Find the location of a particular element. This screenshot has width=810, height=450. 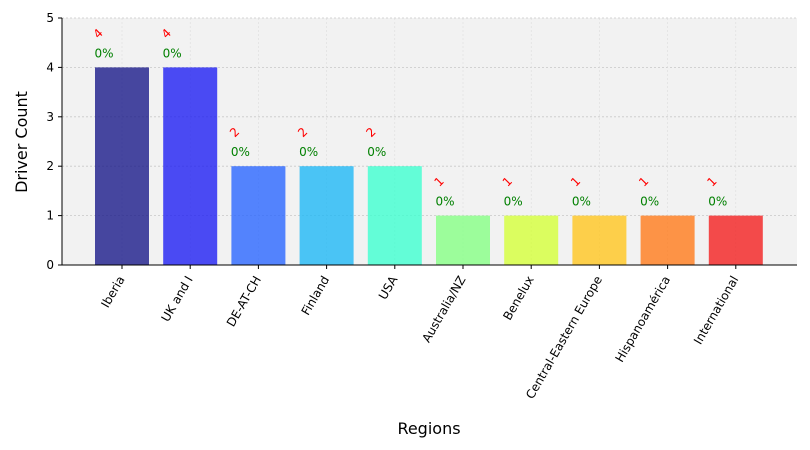

x-tick-label: Central-Eastern Europe is located at coordinates (564, 338).